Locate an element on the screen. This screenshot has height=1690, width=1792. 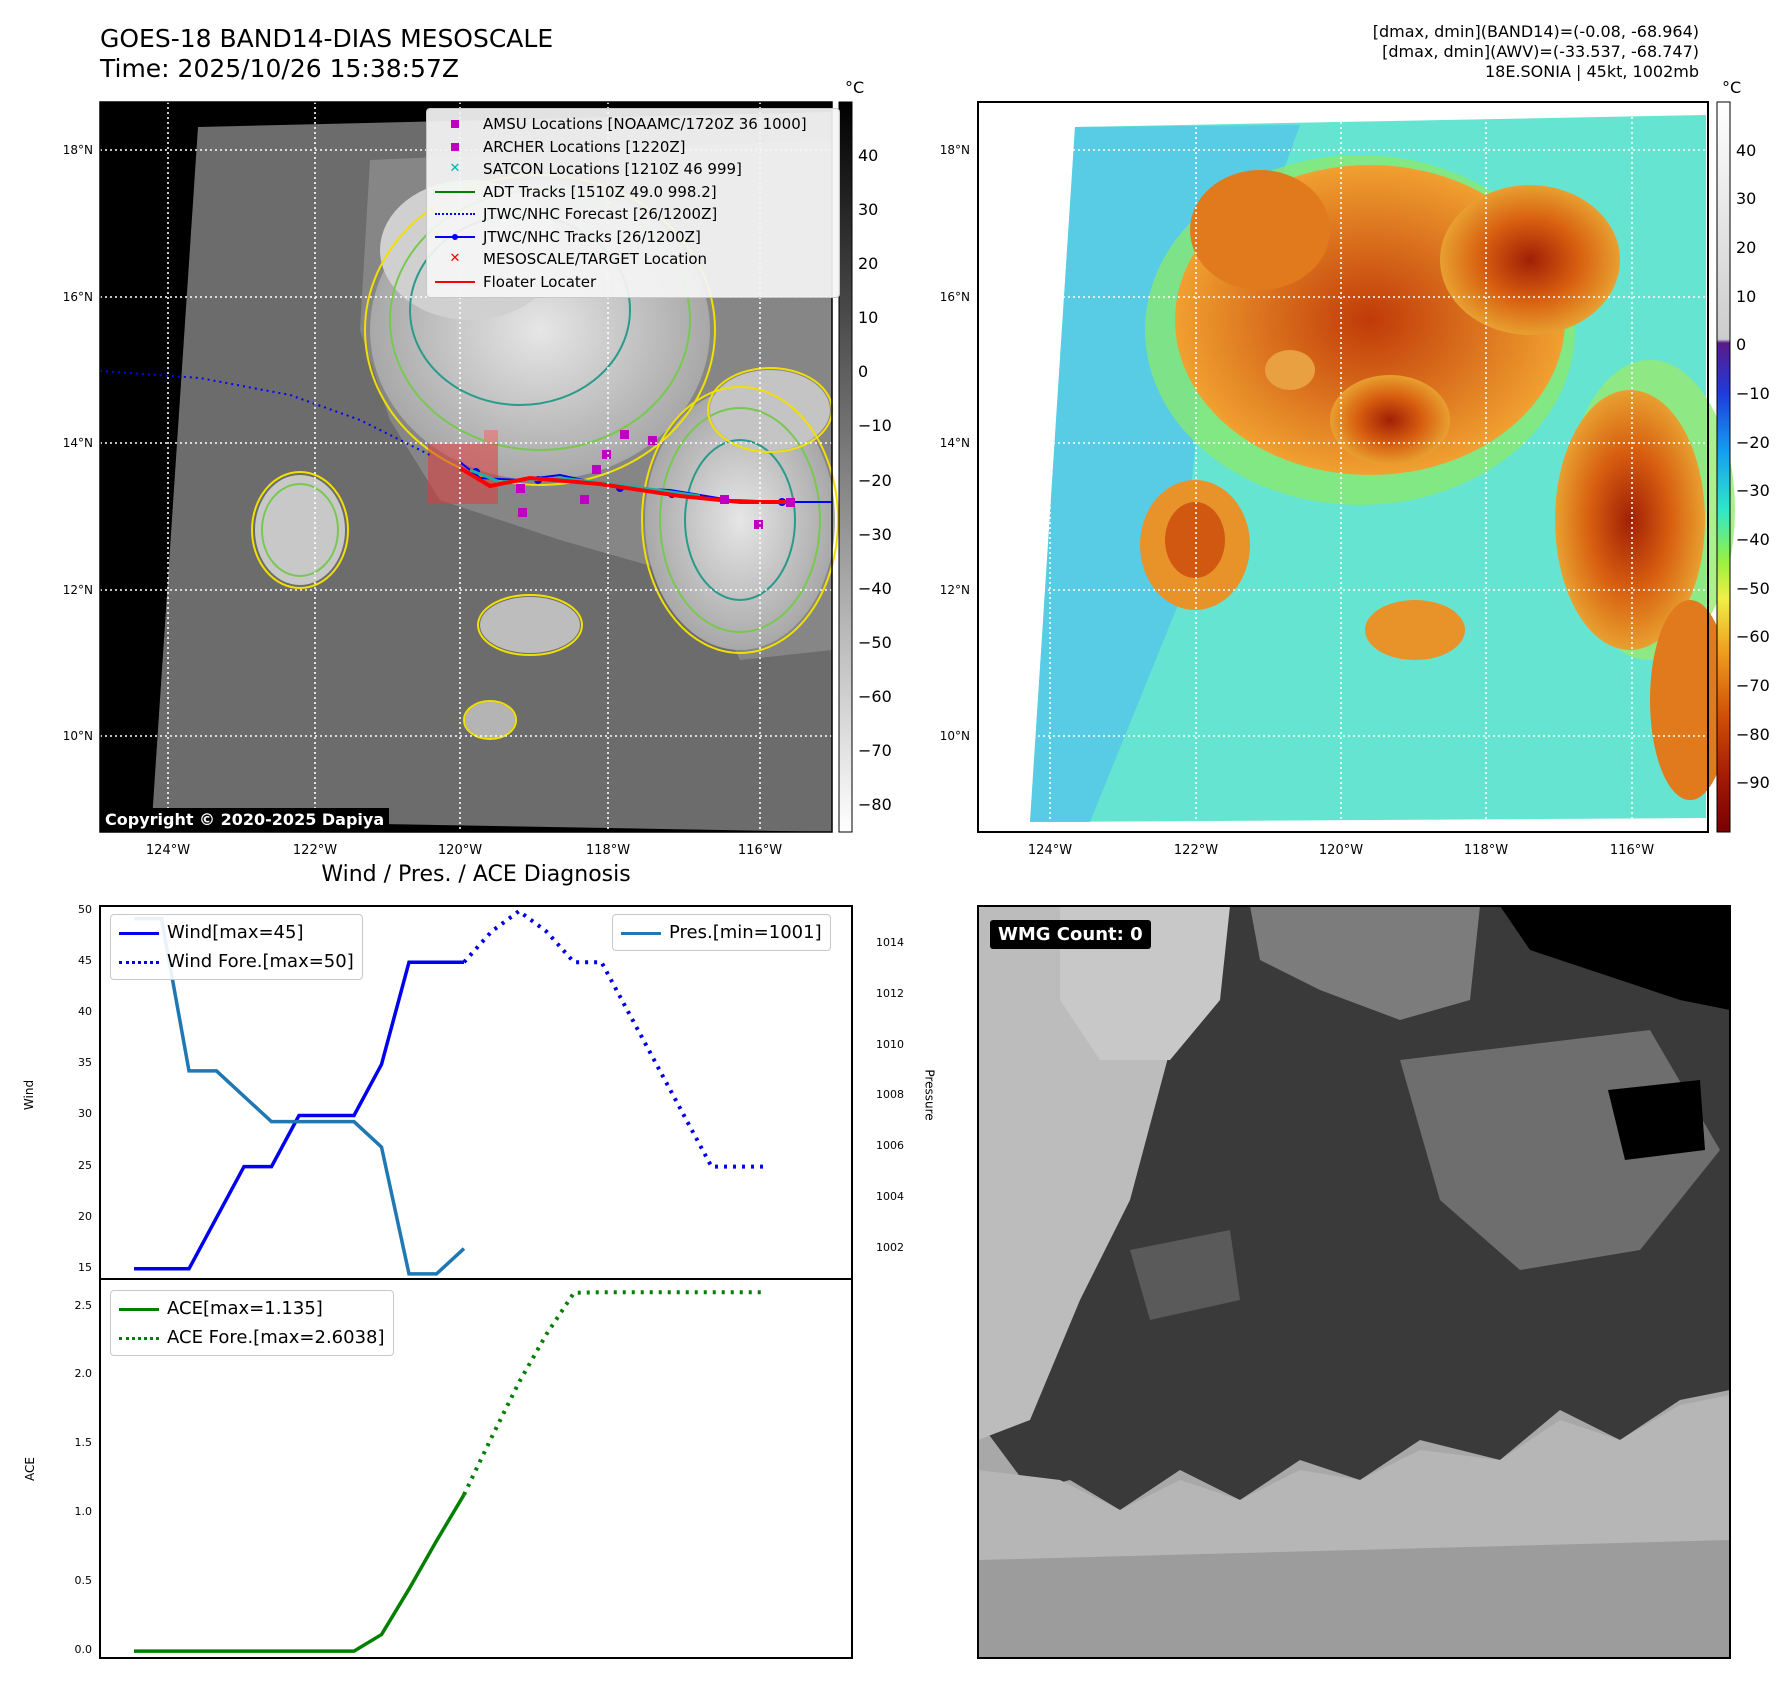
legend-item-forecast: JTWC/NHC Forecast [26/1200Z] is located at coordinates (633, 214).